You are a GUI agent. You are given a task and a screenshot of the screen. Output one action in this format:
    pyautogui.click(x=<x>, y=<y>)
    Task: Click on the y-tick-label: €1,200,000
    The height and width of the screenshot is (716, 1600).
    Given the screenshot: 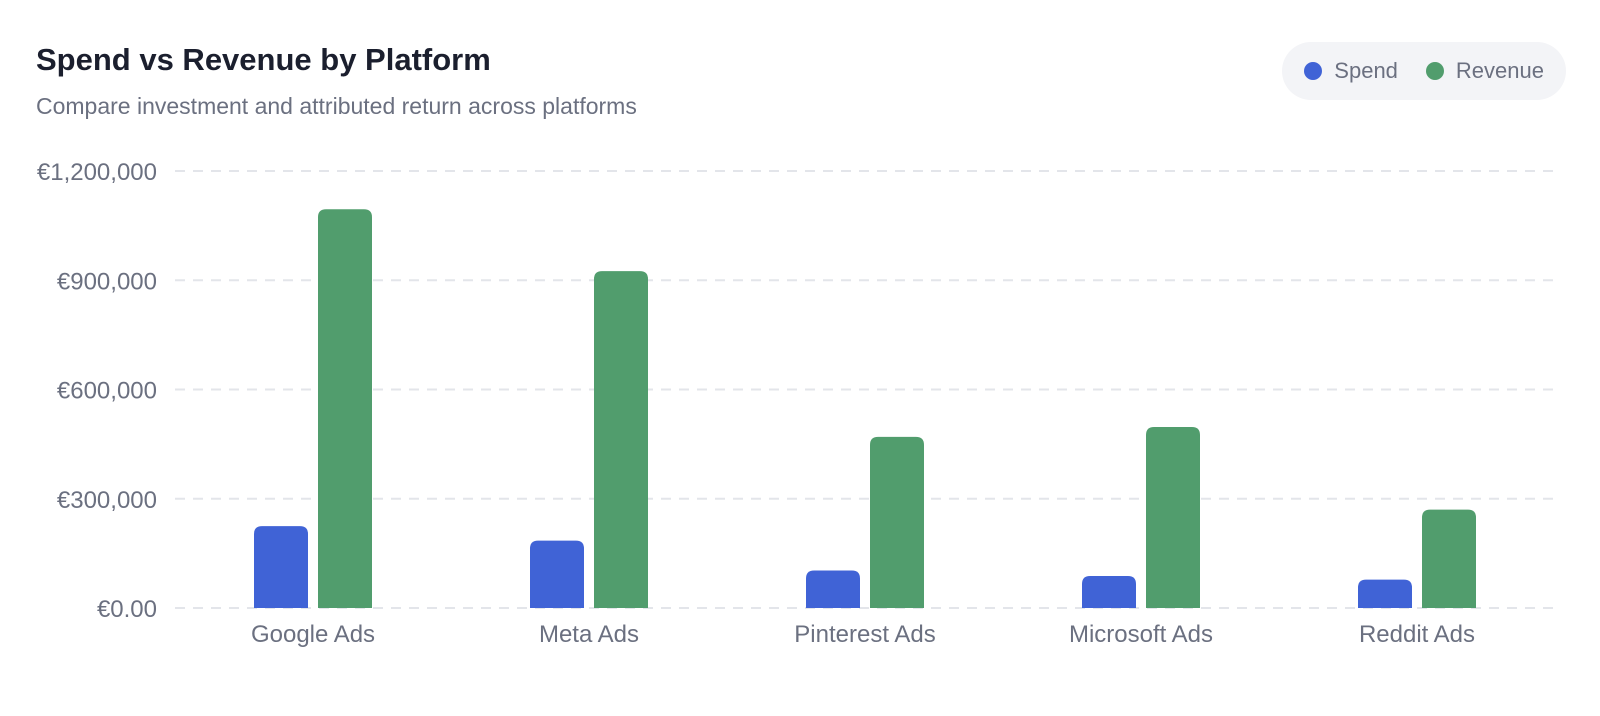 What is the action you would take?
    pyautogui.click(x=97, y=172)
    